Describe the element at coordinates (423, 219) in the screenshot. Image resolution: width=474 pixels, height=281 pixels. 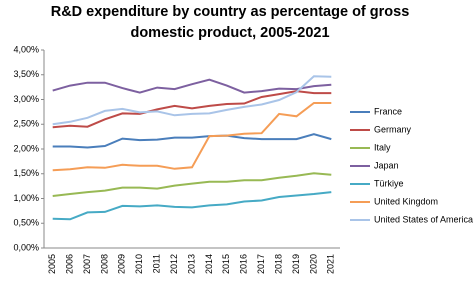
I see `legend-label: United States of America` at that location.